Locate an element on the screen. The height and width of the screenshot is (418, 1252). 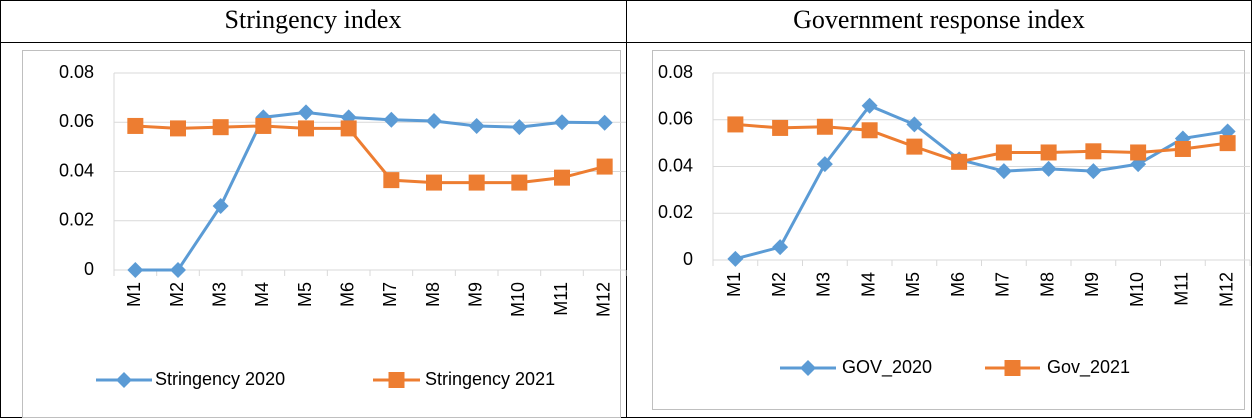
legend-label: Stringency 2021 is located at coordinates (490, 379).